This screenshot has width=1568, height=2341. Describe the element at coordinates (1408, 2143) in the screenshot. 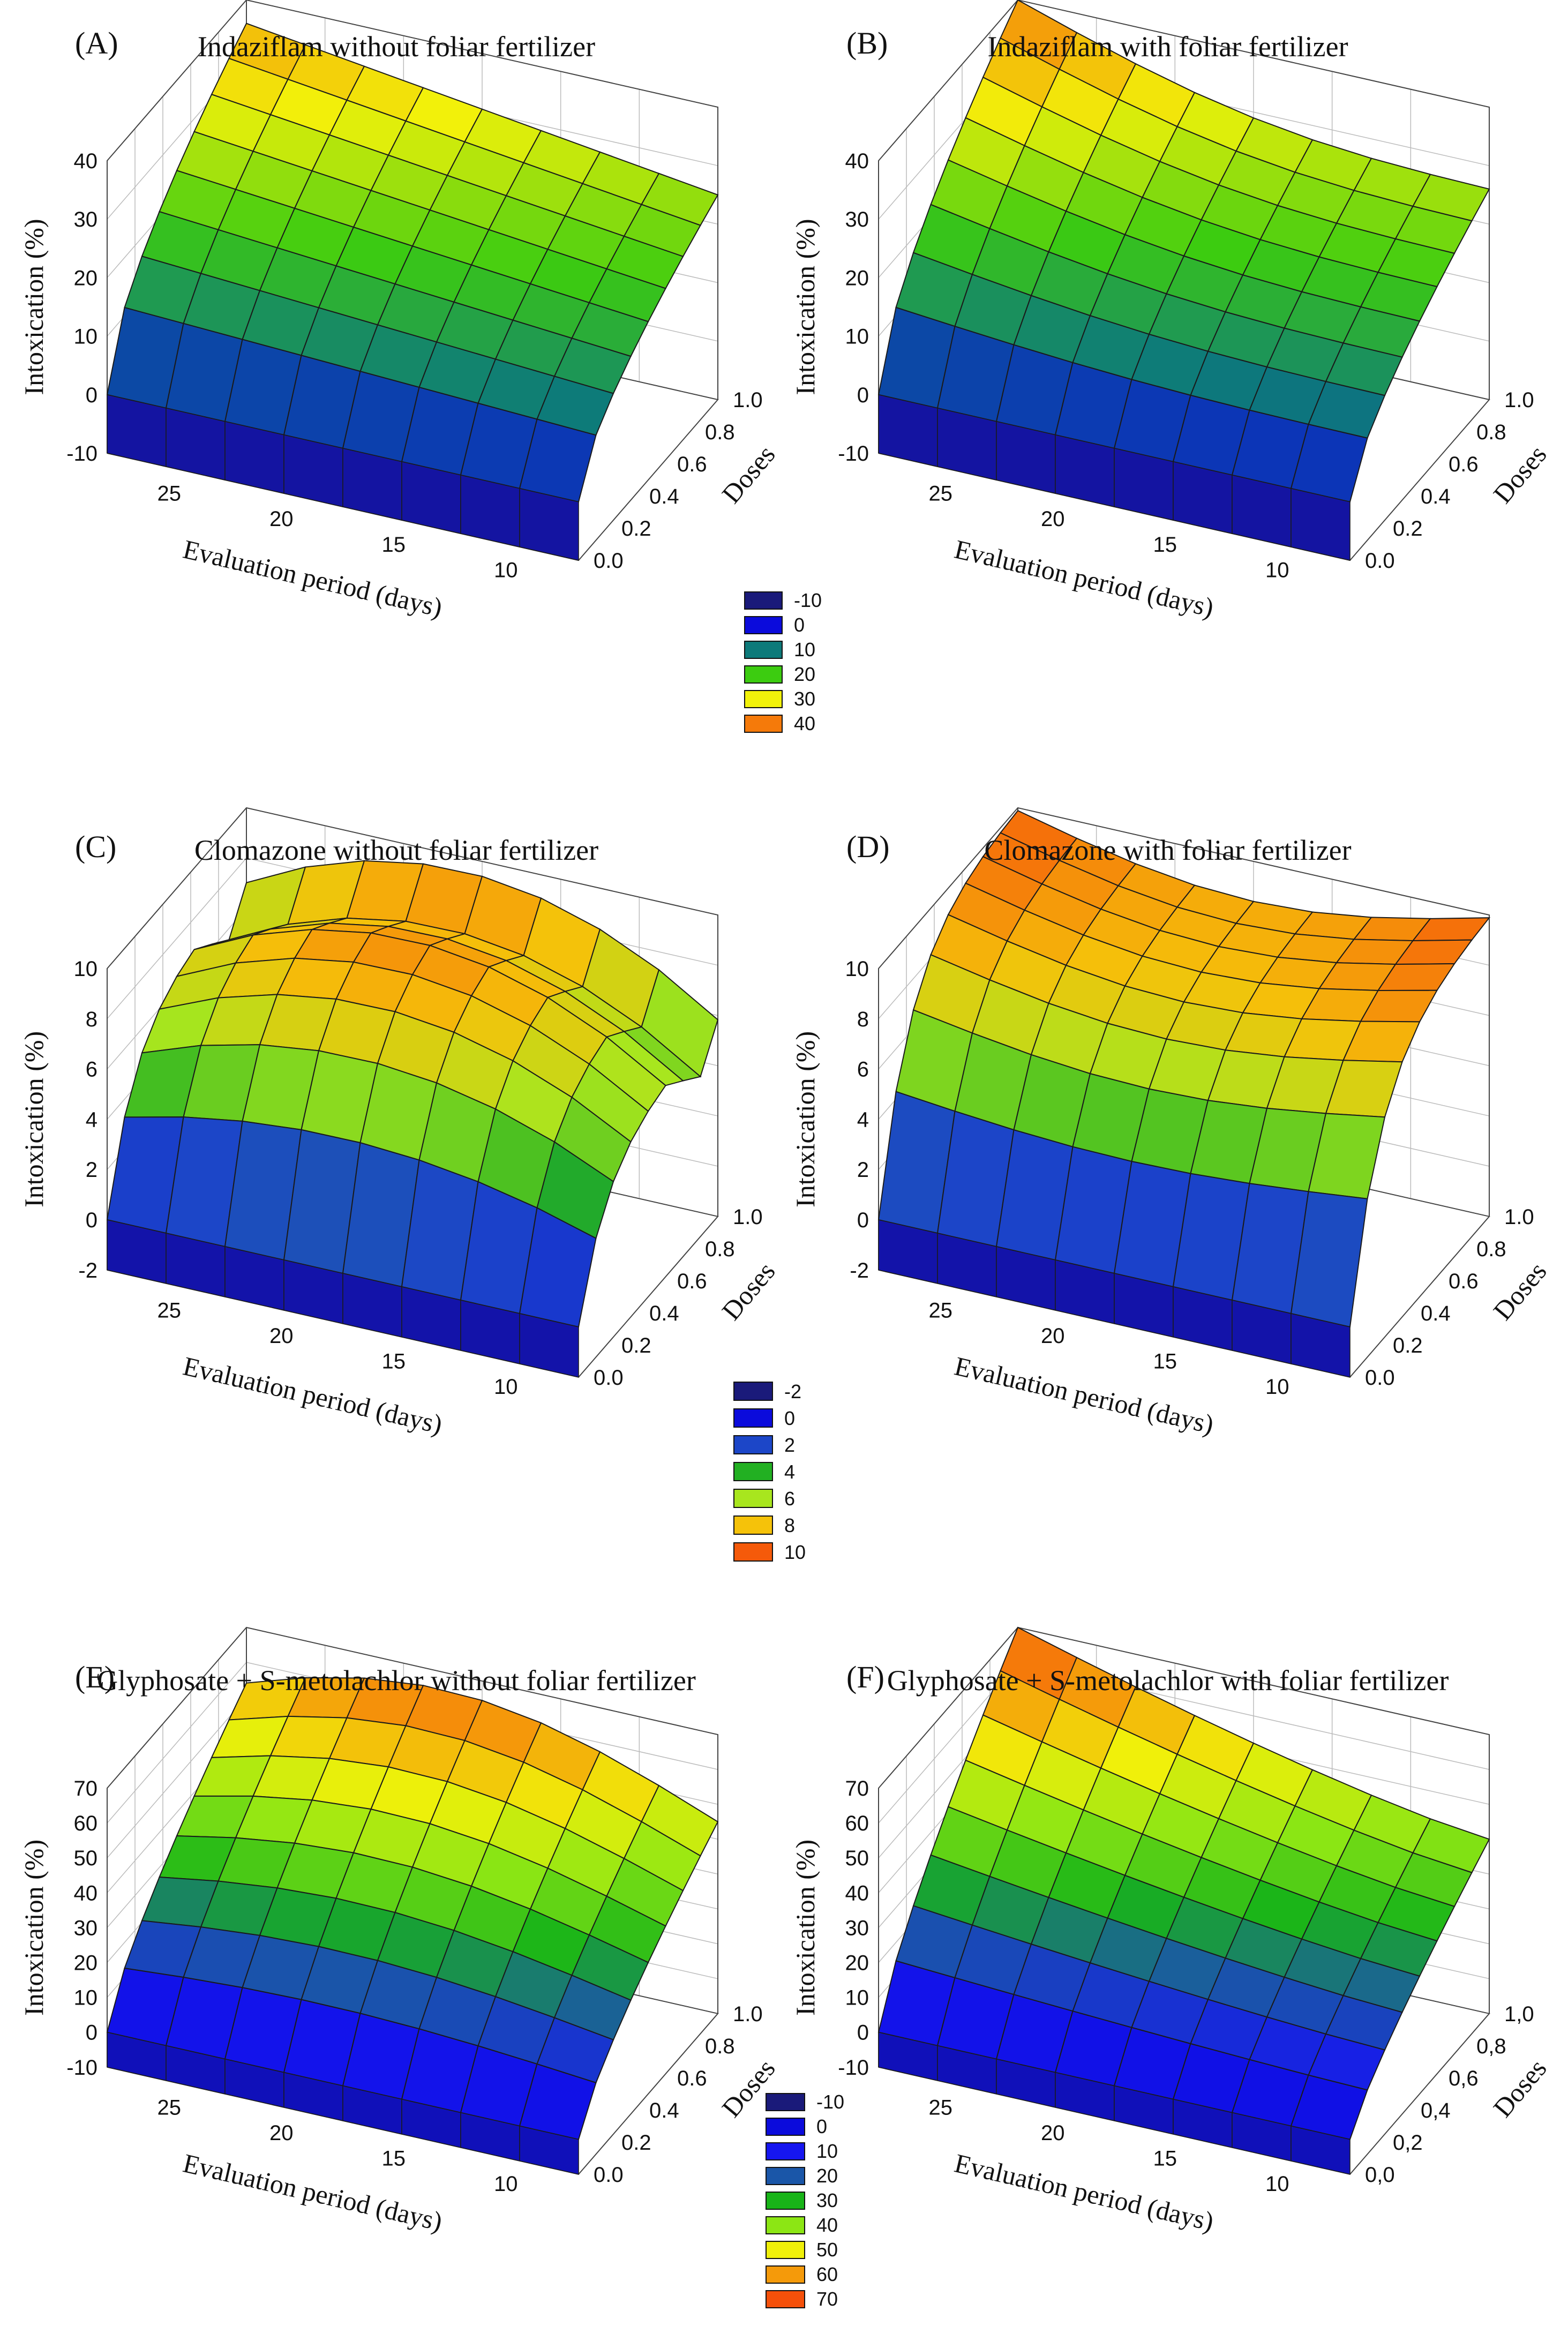

I see `y-tick-label: 0,2` at that location.